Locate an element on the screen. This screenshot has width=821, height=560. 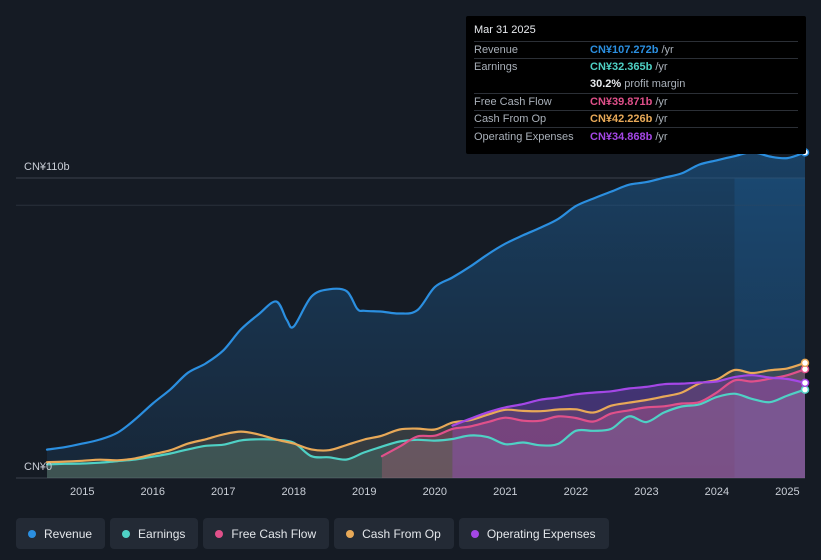
legend-item-cash-from-op: Cash From Op is located at coordinates (394, 533).